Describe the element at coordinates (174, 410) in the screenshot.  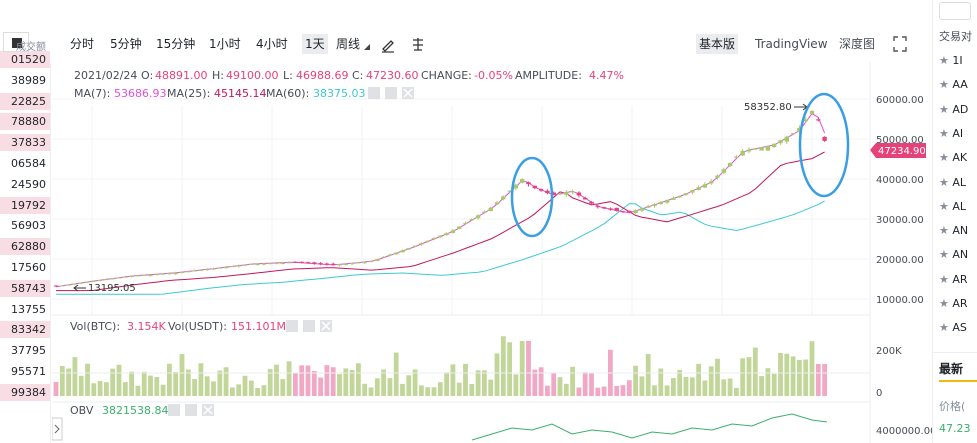
I see `obv-eye-icon` at that location.